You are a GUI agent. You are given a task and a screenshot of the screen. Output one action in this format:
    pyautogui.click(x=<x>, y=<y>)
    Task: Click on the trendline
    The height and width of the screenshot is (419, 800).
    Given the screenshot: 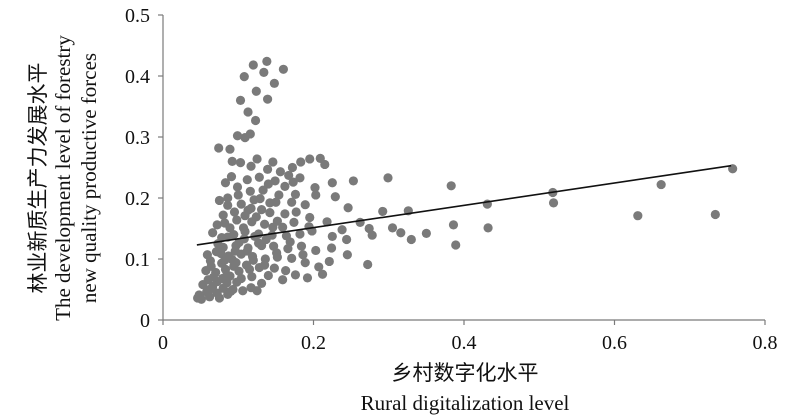 What is the action you would take?
    pyautogui.click(x=464, y=205)
    